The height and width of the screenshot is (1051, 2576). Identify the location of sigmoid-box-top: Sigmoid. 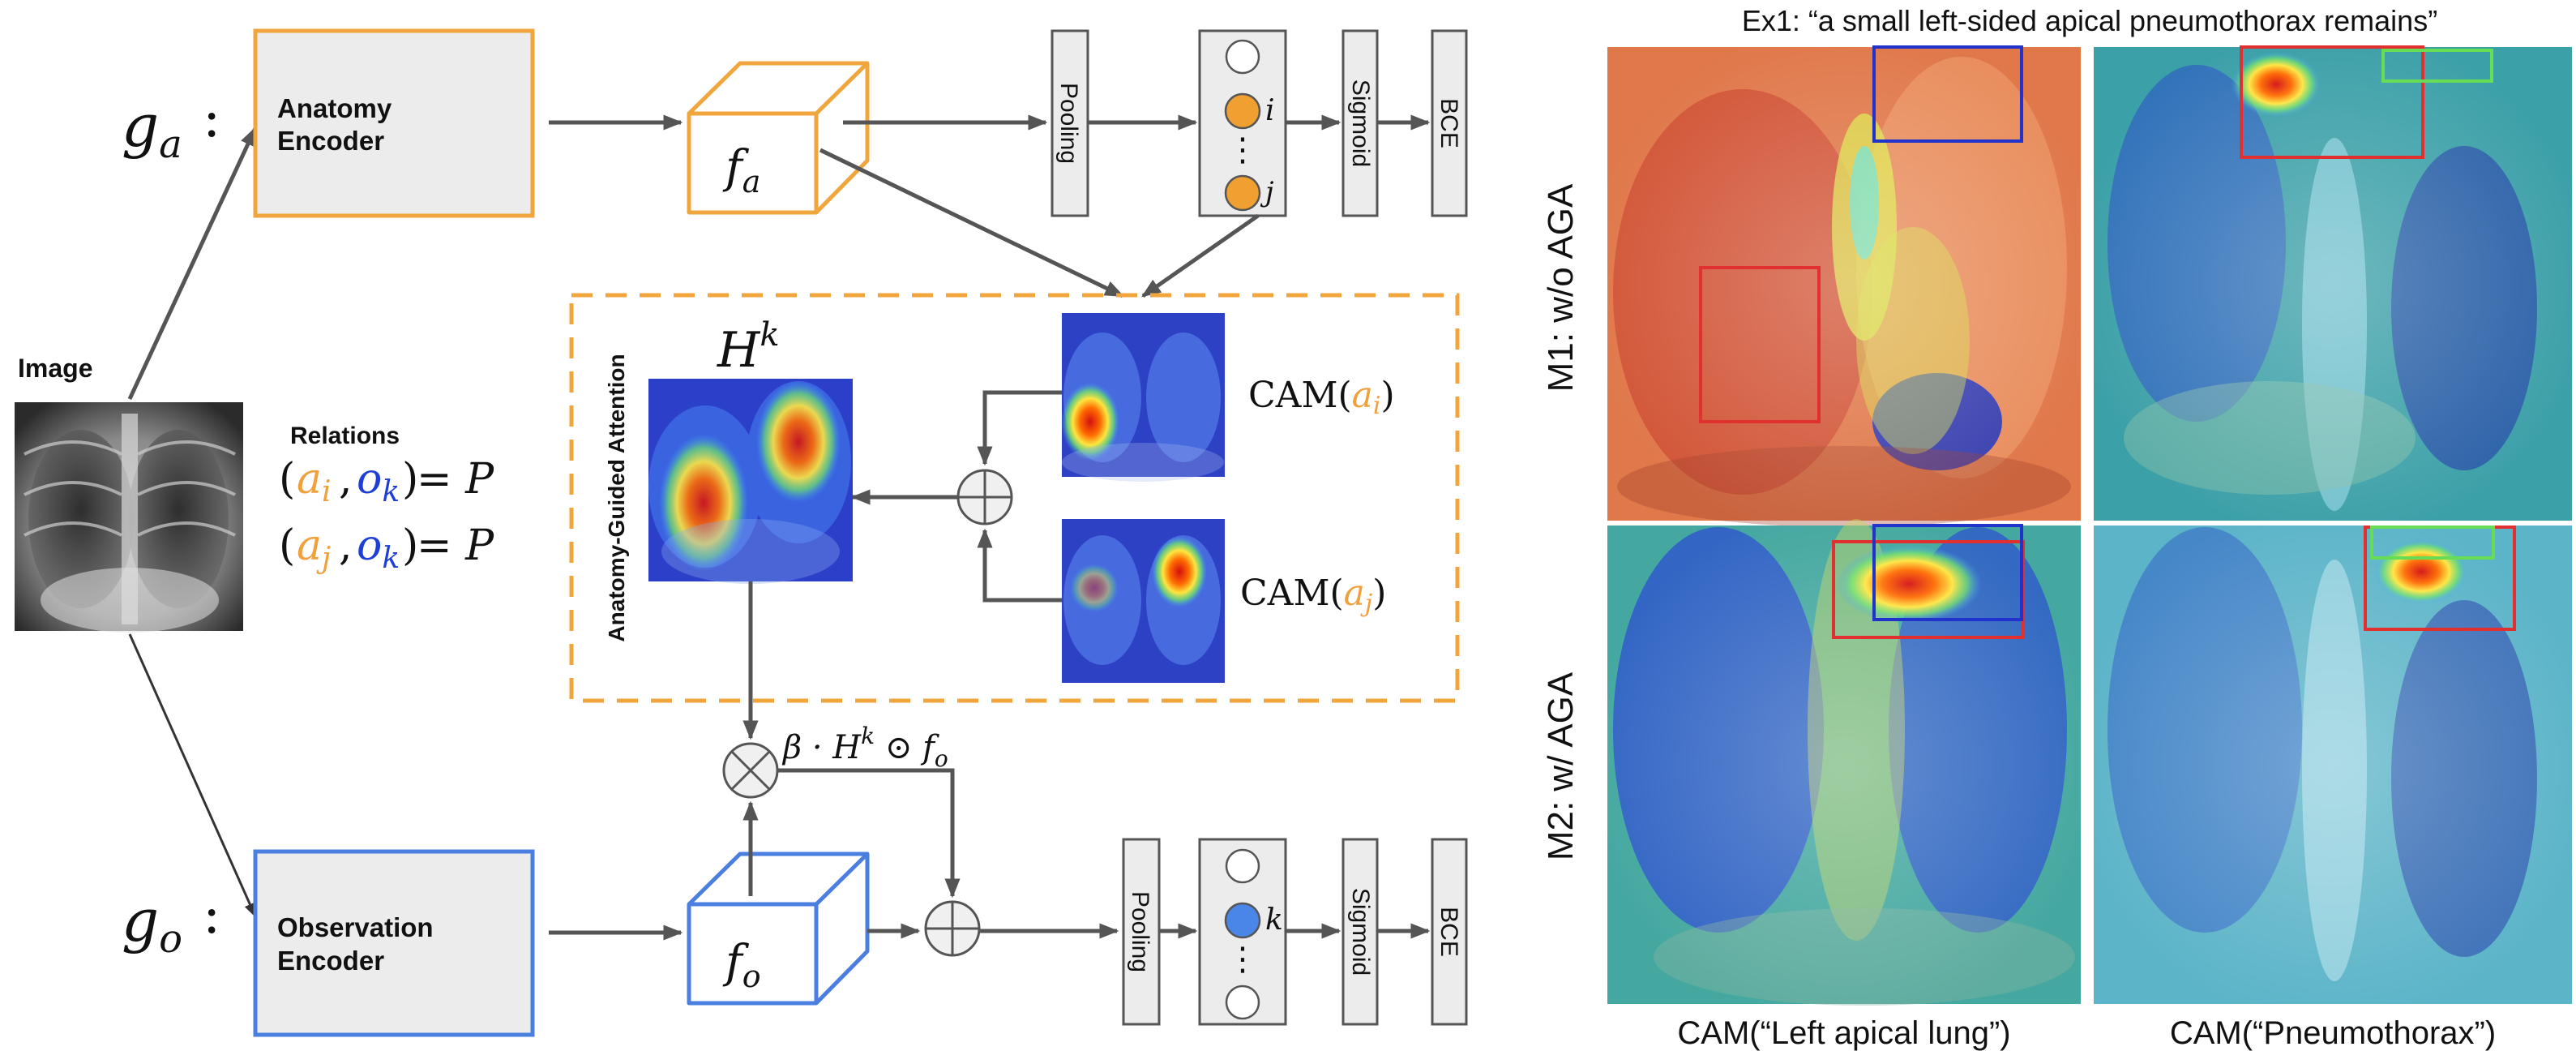
(1360, 123).